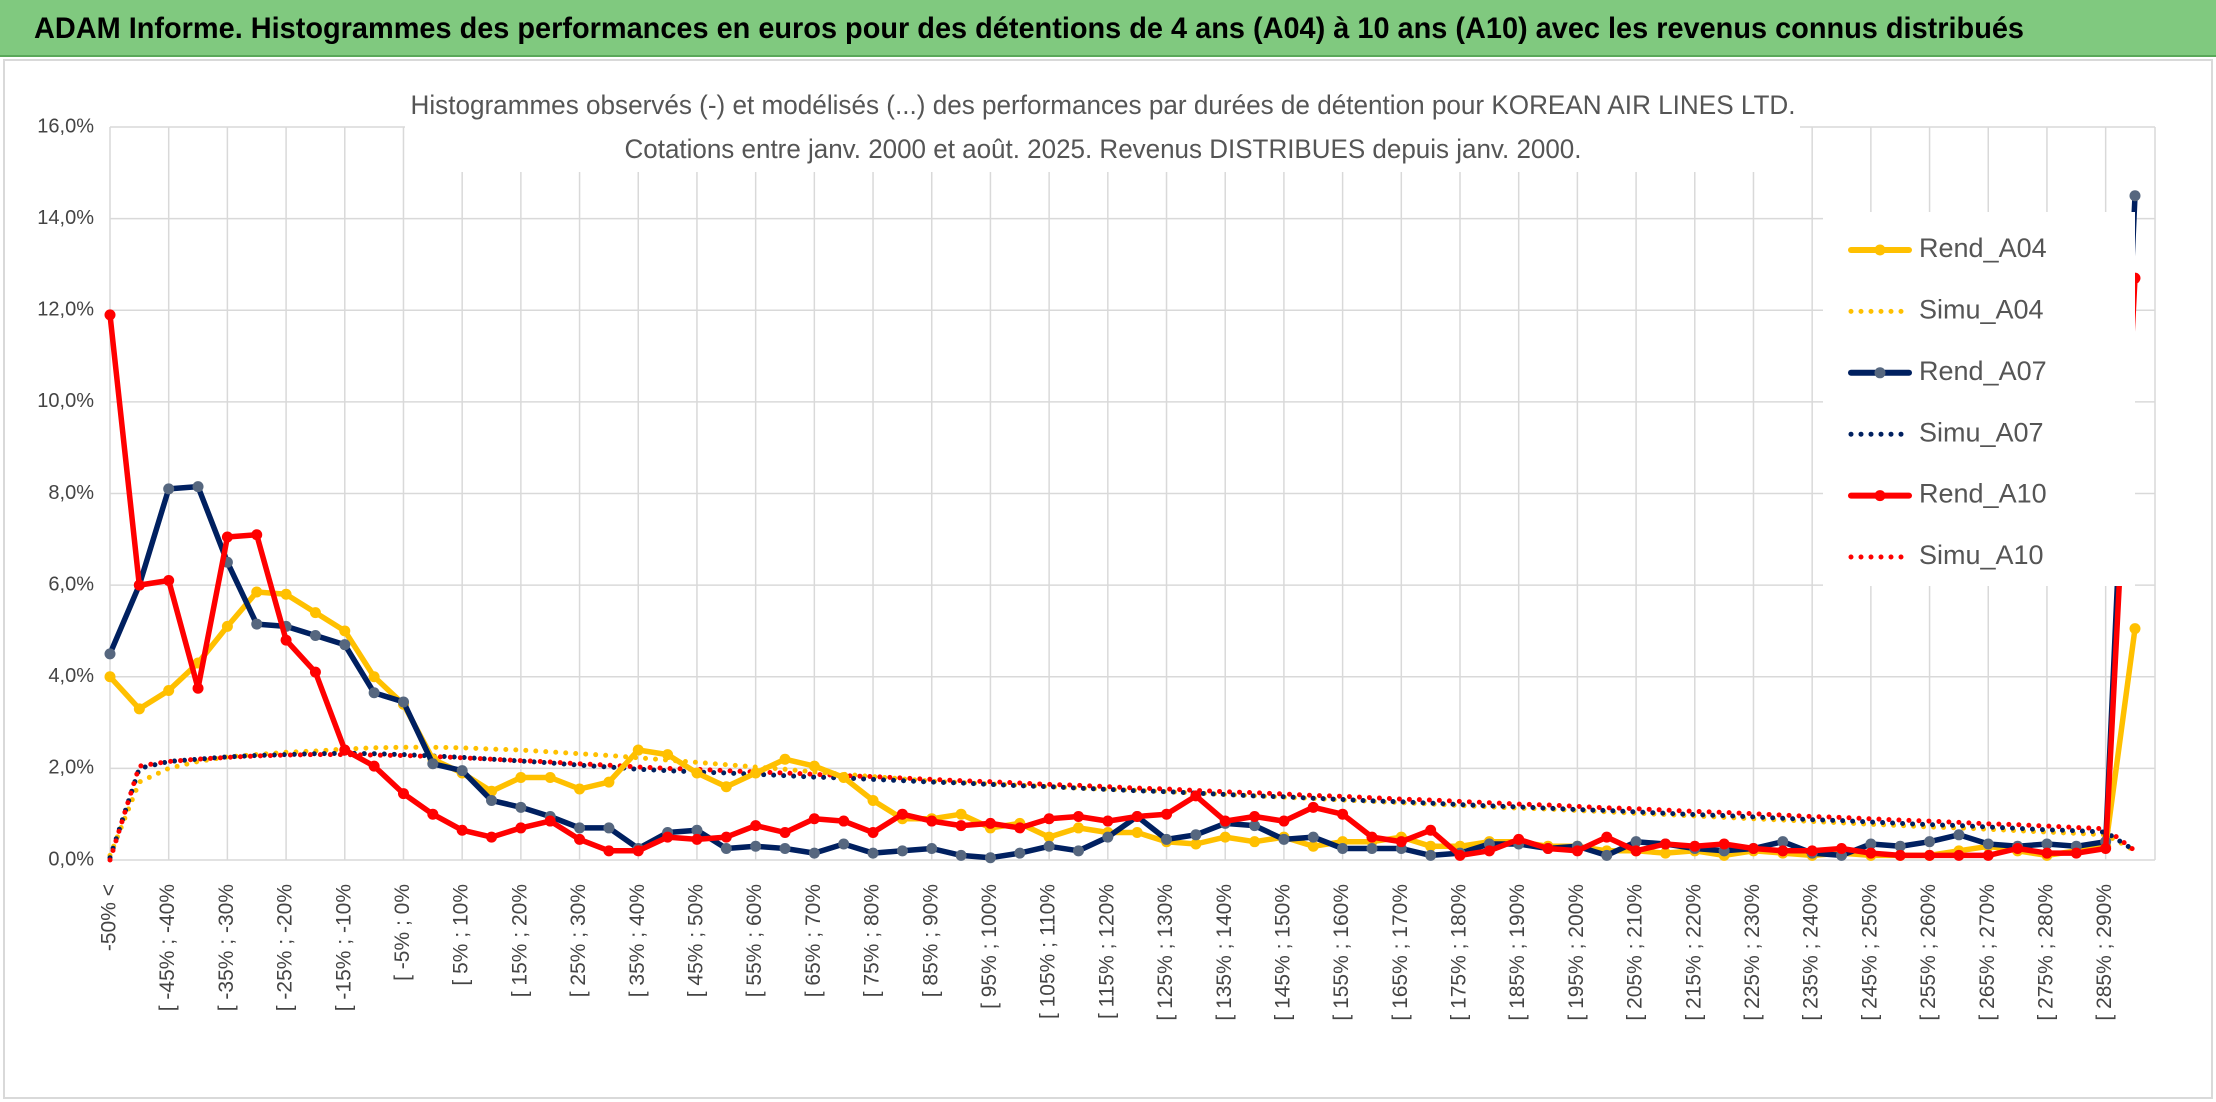  What do you see at coordinates (226, 947) in the screenshot?
I see `x-tick-label: [ -35% ; -30%` at bounding box center [226, 947].